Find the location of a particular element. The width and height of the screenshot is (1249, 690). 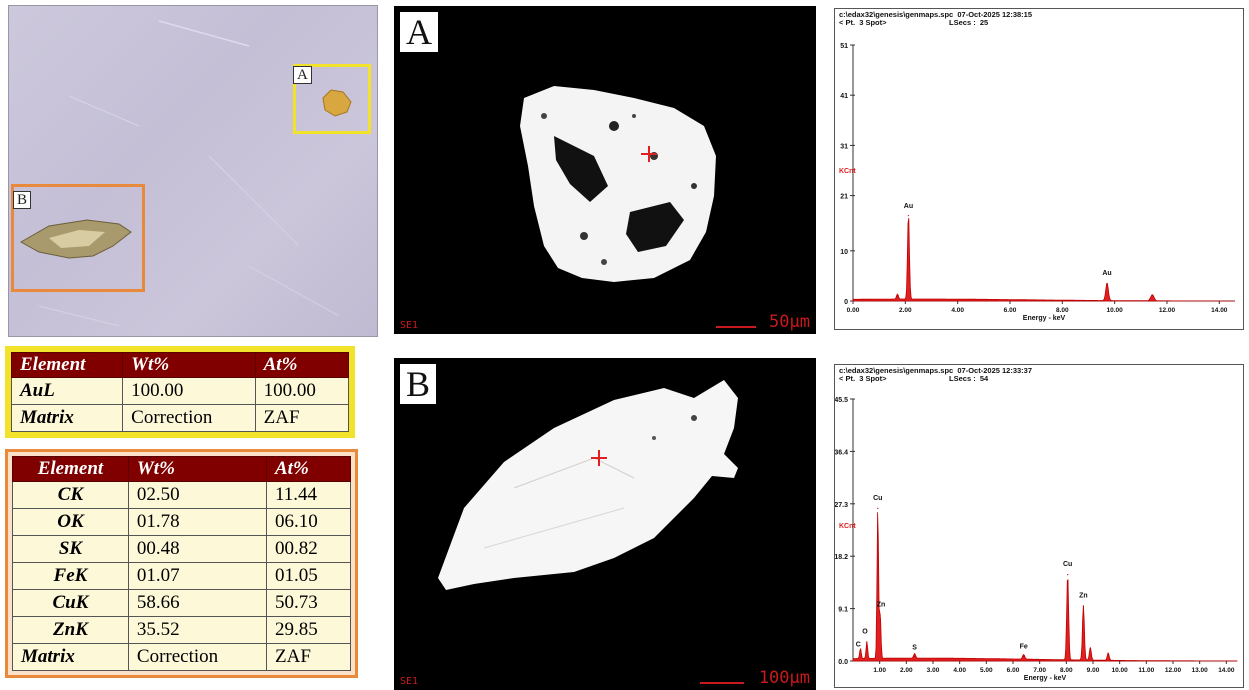

cell: 58.66 is located at coordinates (197, 603).